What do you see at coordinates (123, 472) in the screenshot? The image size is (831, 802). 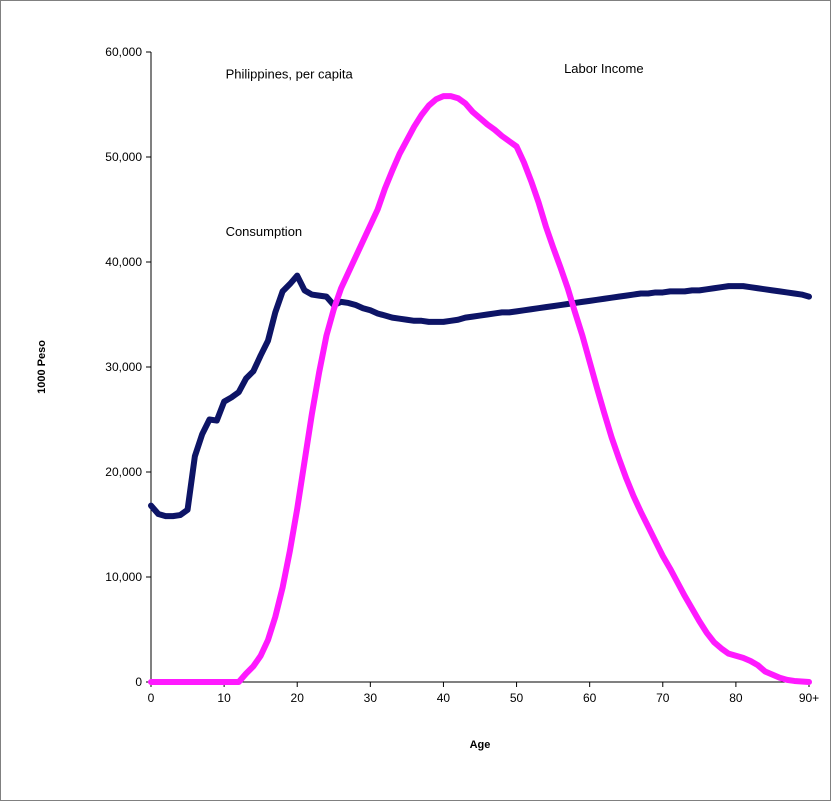 I see `y-tick-label: 20,000` at bounding box center [123, 472].